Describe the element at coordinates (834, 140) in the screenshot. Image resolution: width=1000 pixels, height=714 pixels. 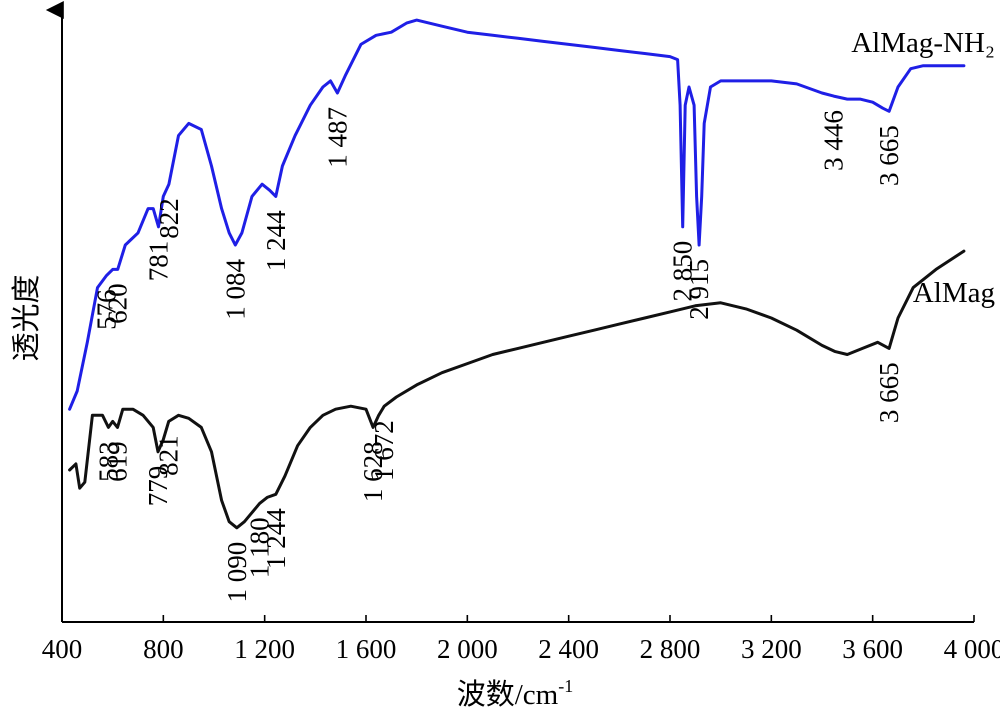
I see `peak-label: 3 446` at that location.